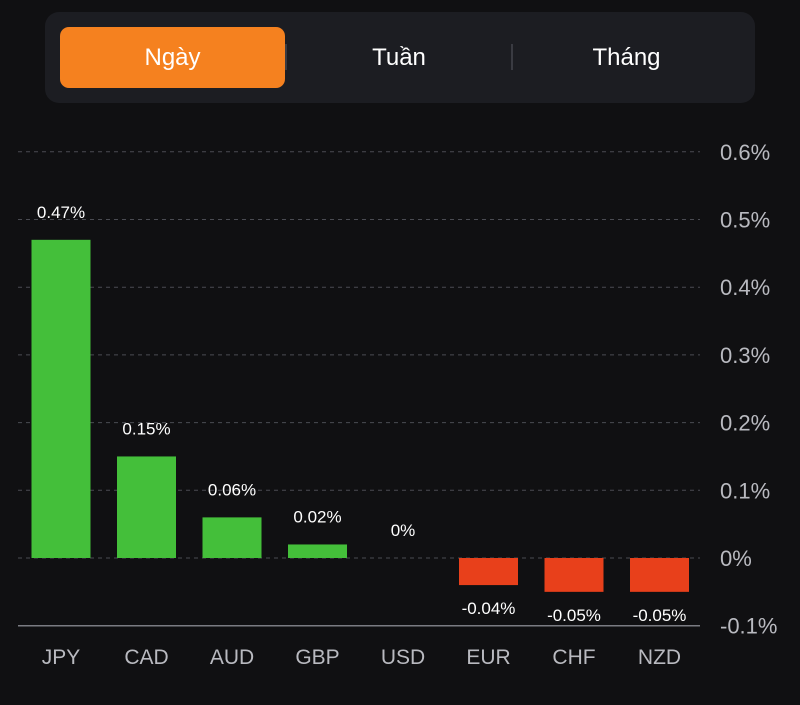  Describe the element at coordinates (736, 558) in the screenshot. I see `y-tick-label: 0%` at that location.